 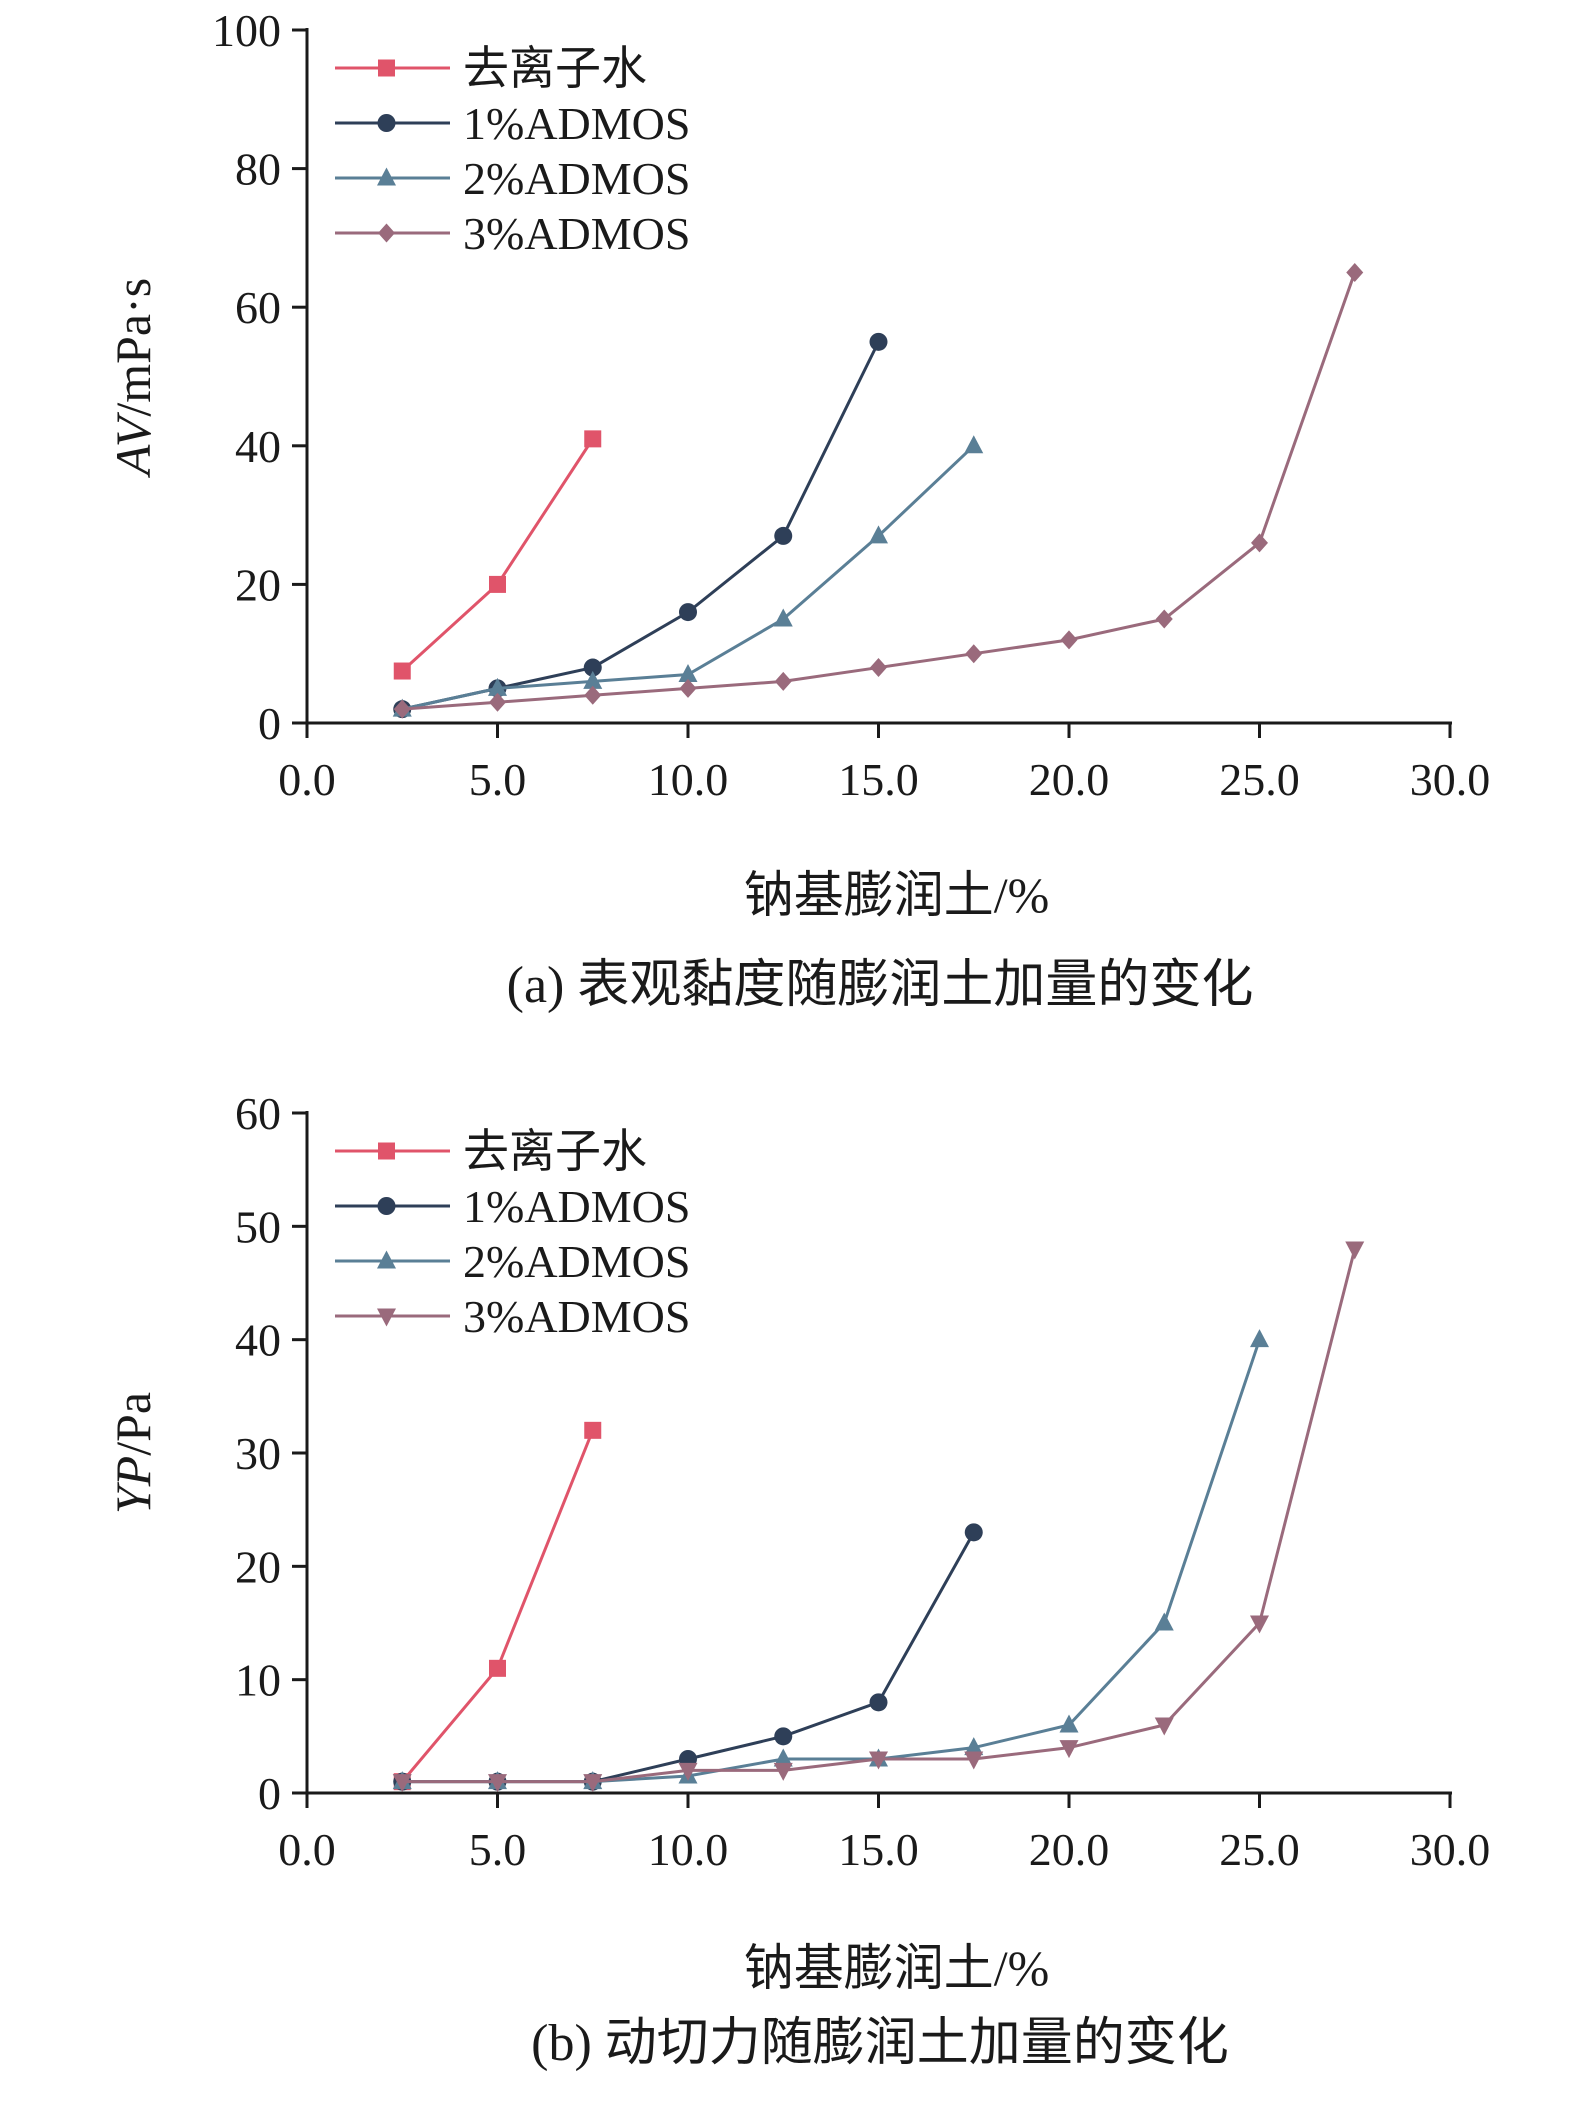 I want to click on chart-b-x-tick-label: 25.0, so click(x=1259, y=1849).